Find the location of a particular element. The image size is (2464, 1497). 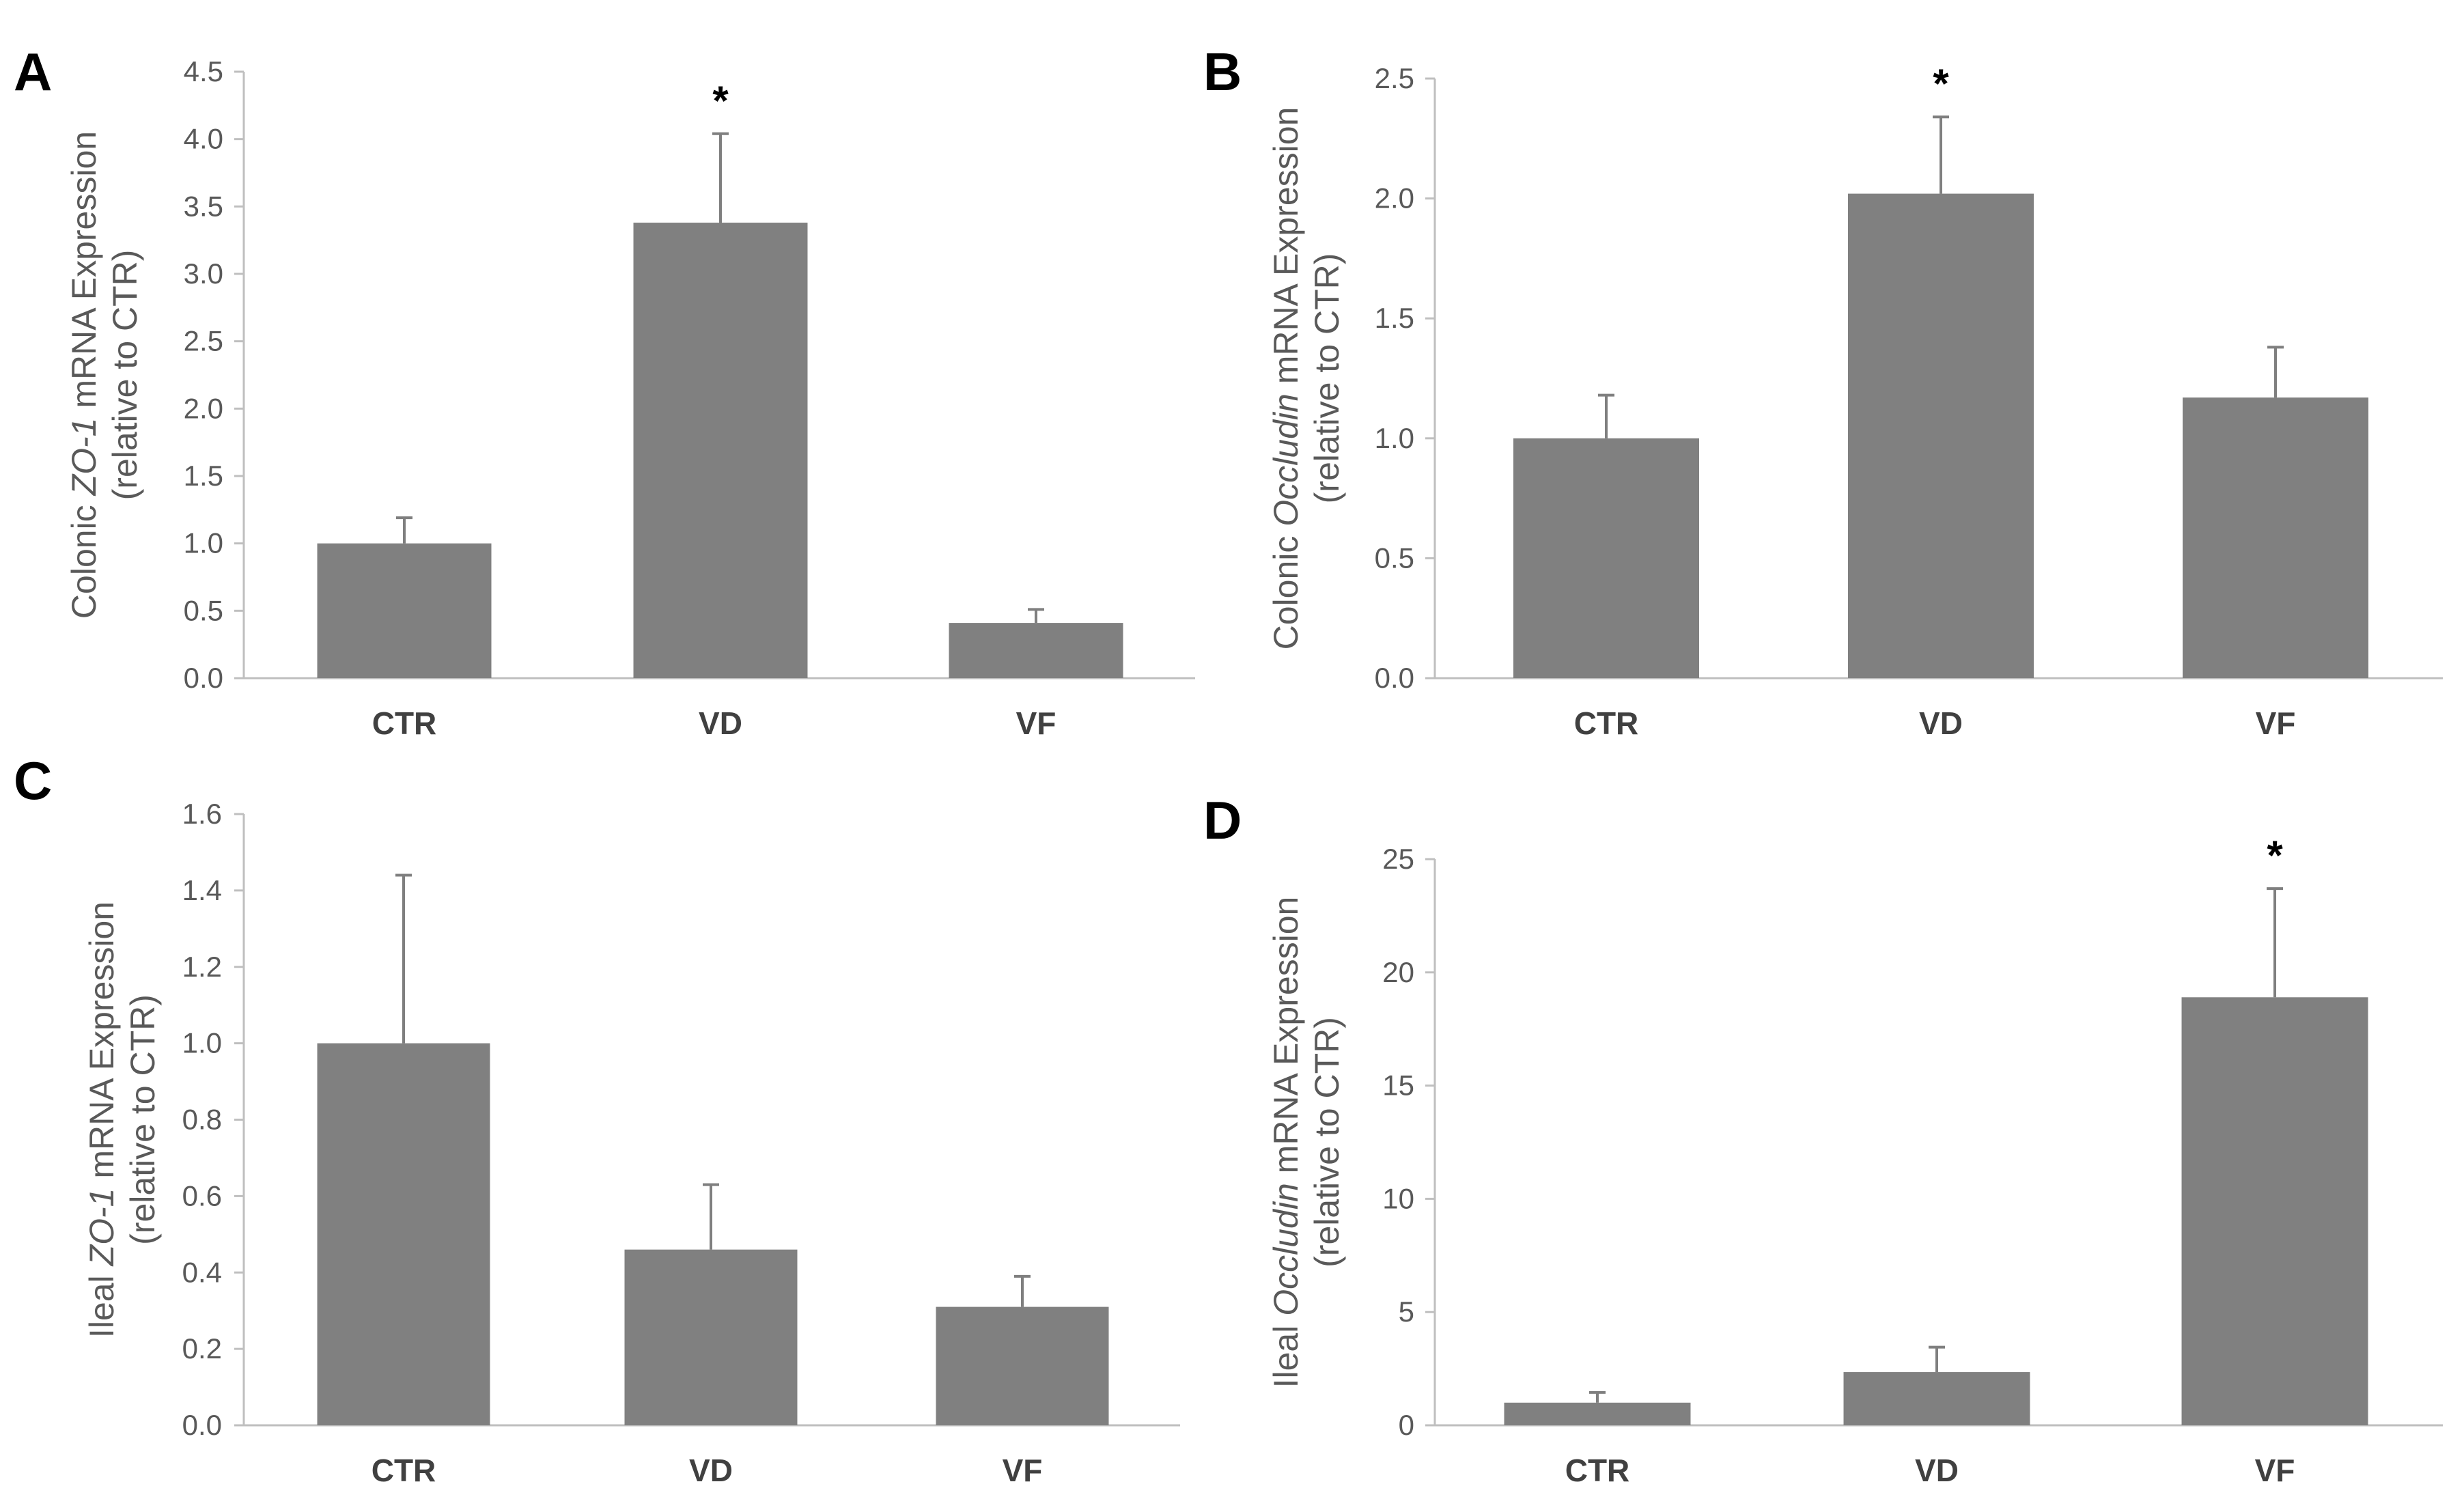

panel-letter-c: C is located at coordinates (33, 781).